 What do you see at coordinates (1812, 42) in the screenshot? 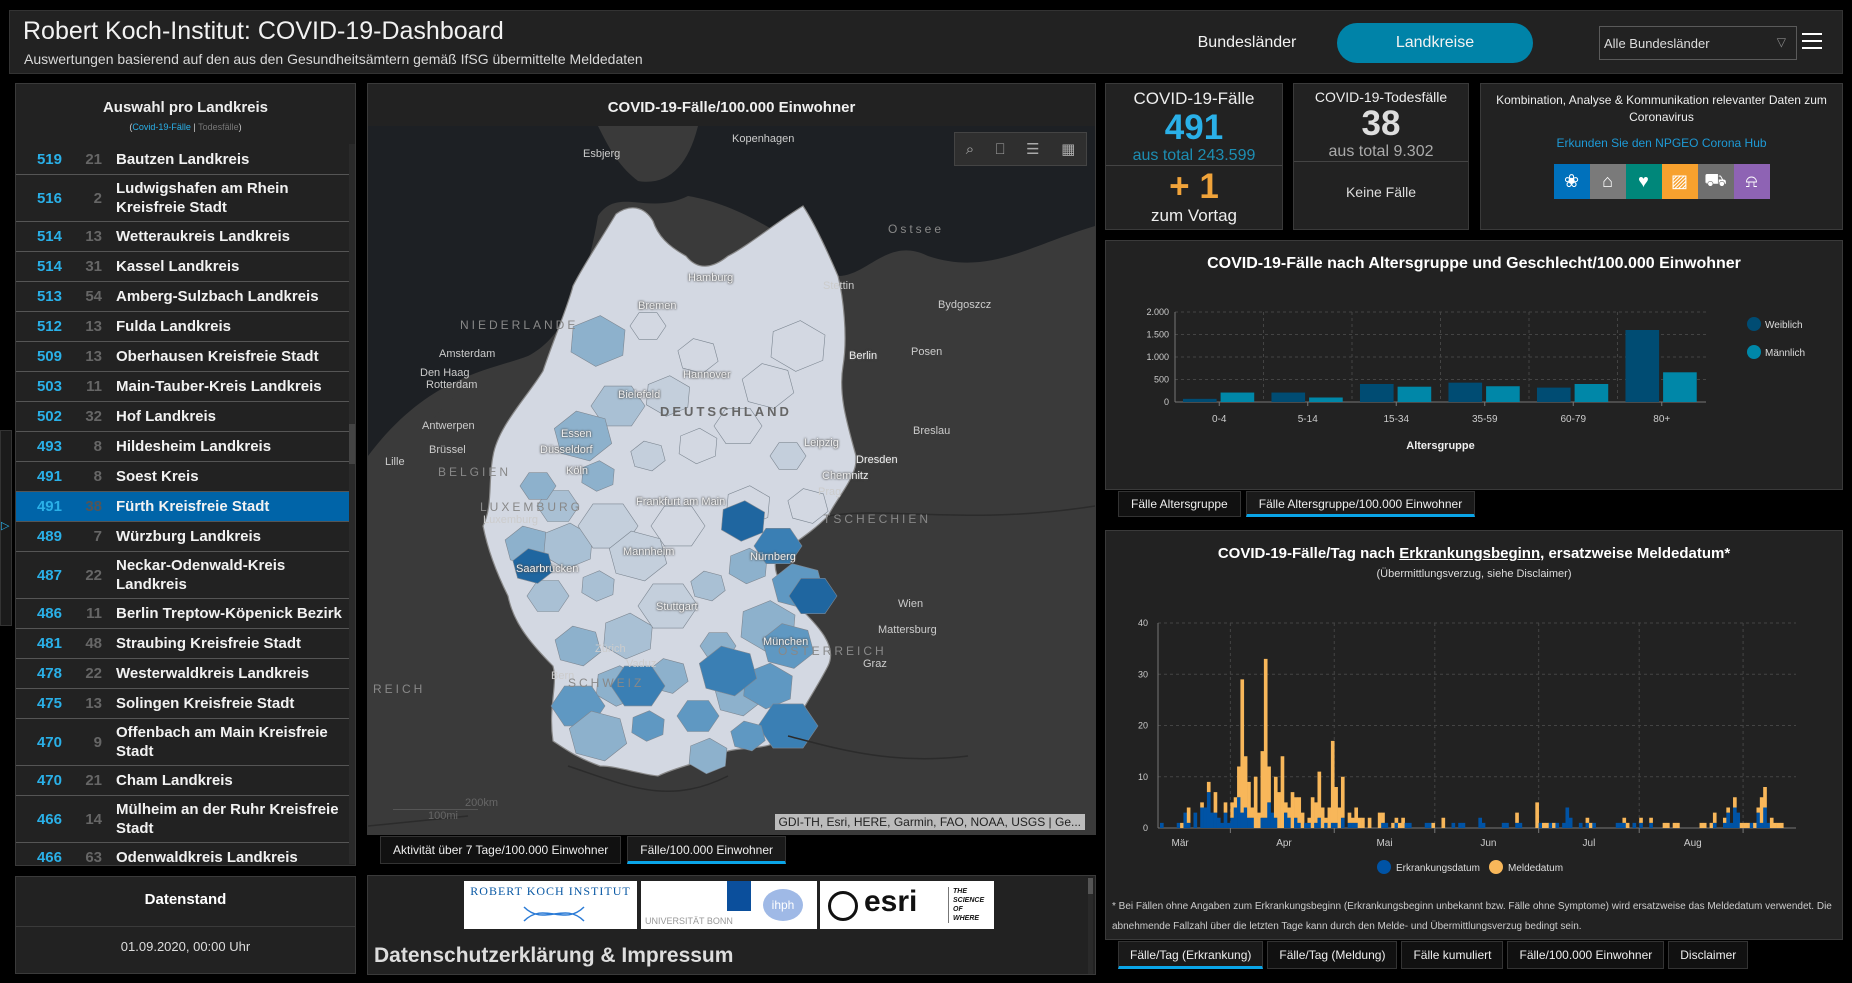
I see `hamburger-menu-icon` at bounding box center [1812, 42].